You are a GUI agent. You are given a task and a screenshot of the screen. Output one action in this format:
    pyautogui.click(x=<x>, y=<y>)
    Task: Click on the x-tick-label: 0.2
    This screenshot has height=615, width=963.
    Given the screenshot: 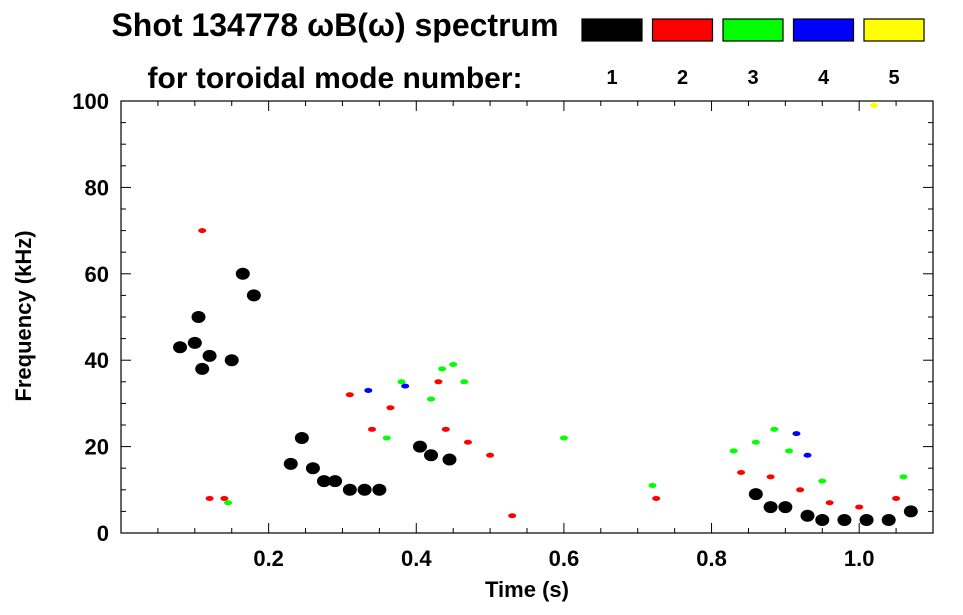 What is the action you would take?
    pyautogui.click(x=268, y=558)
    